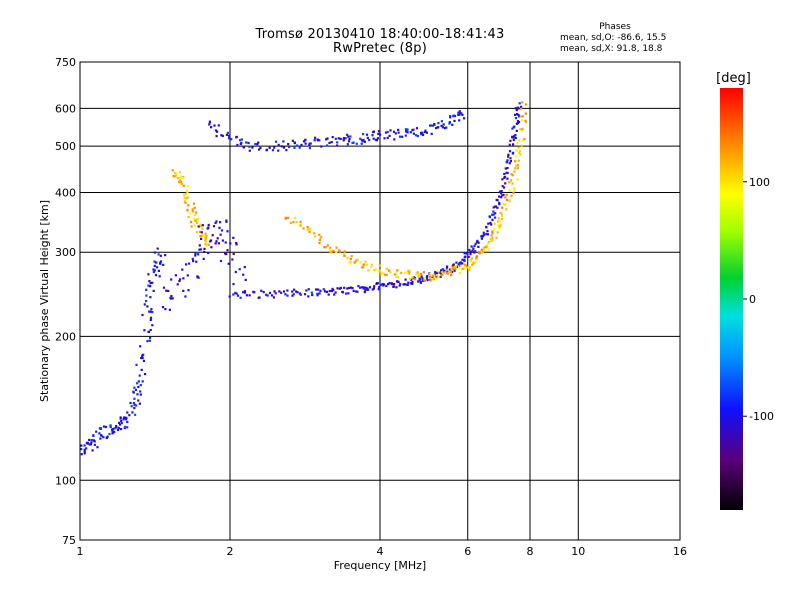 This screenshot has width=800, height=600. What do you see at coordinates (615, 27) in the screenshot?
I see `phase-stats-heading: Phases` at bounding box center [615, 27].